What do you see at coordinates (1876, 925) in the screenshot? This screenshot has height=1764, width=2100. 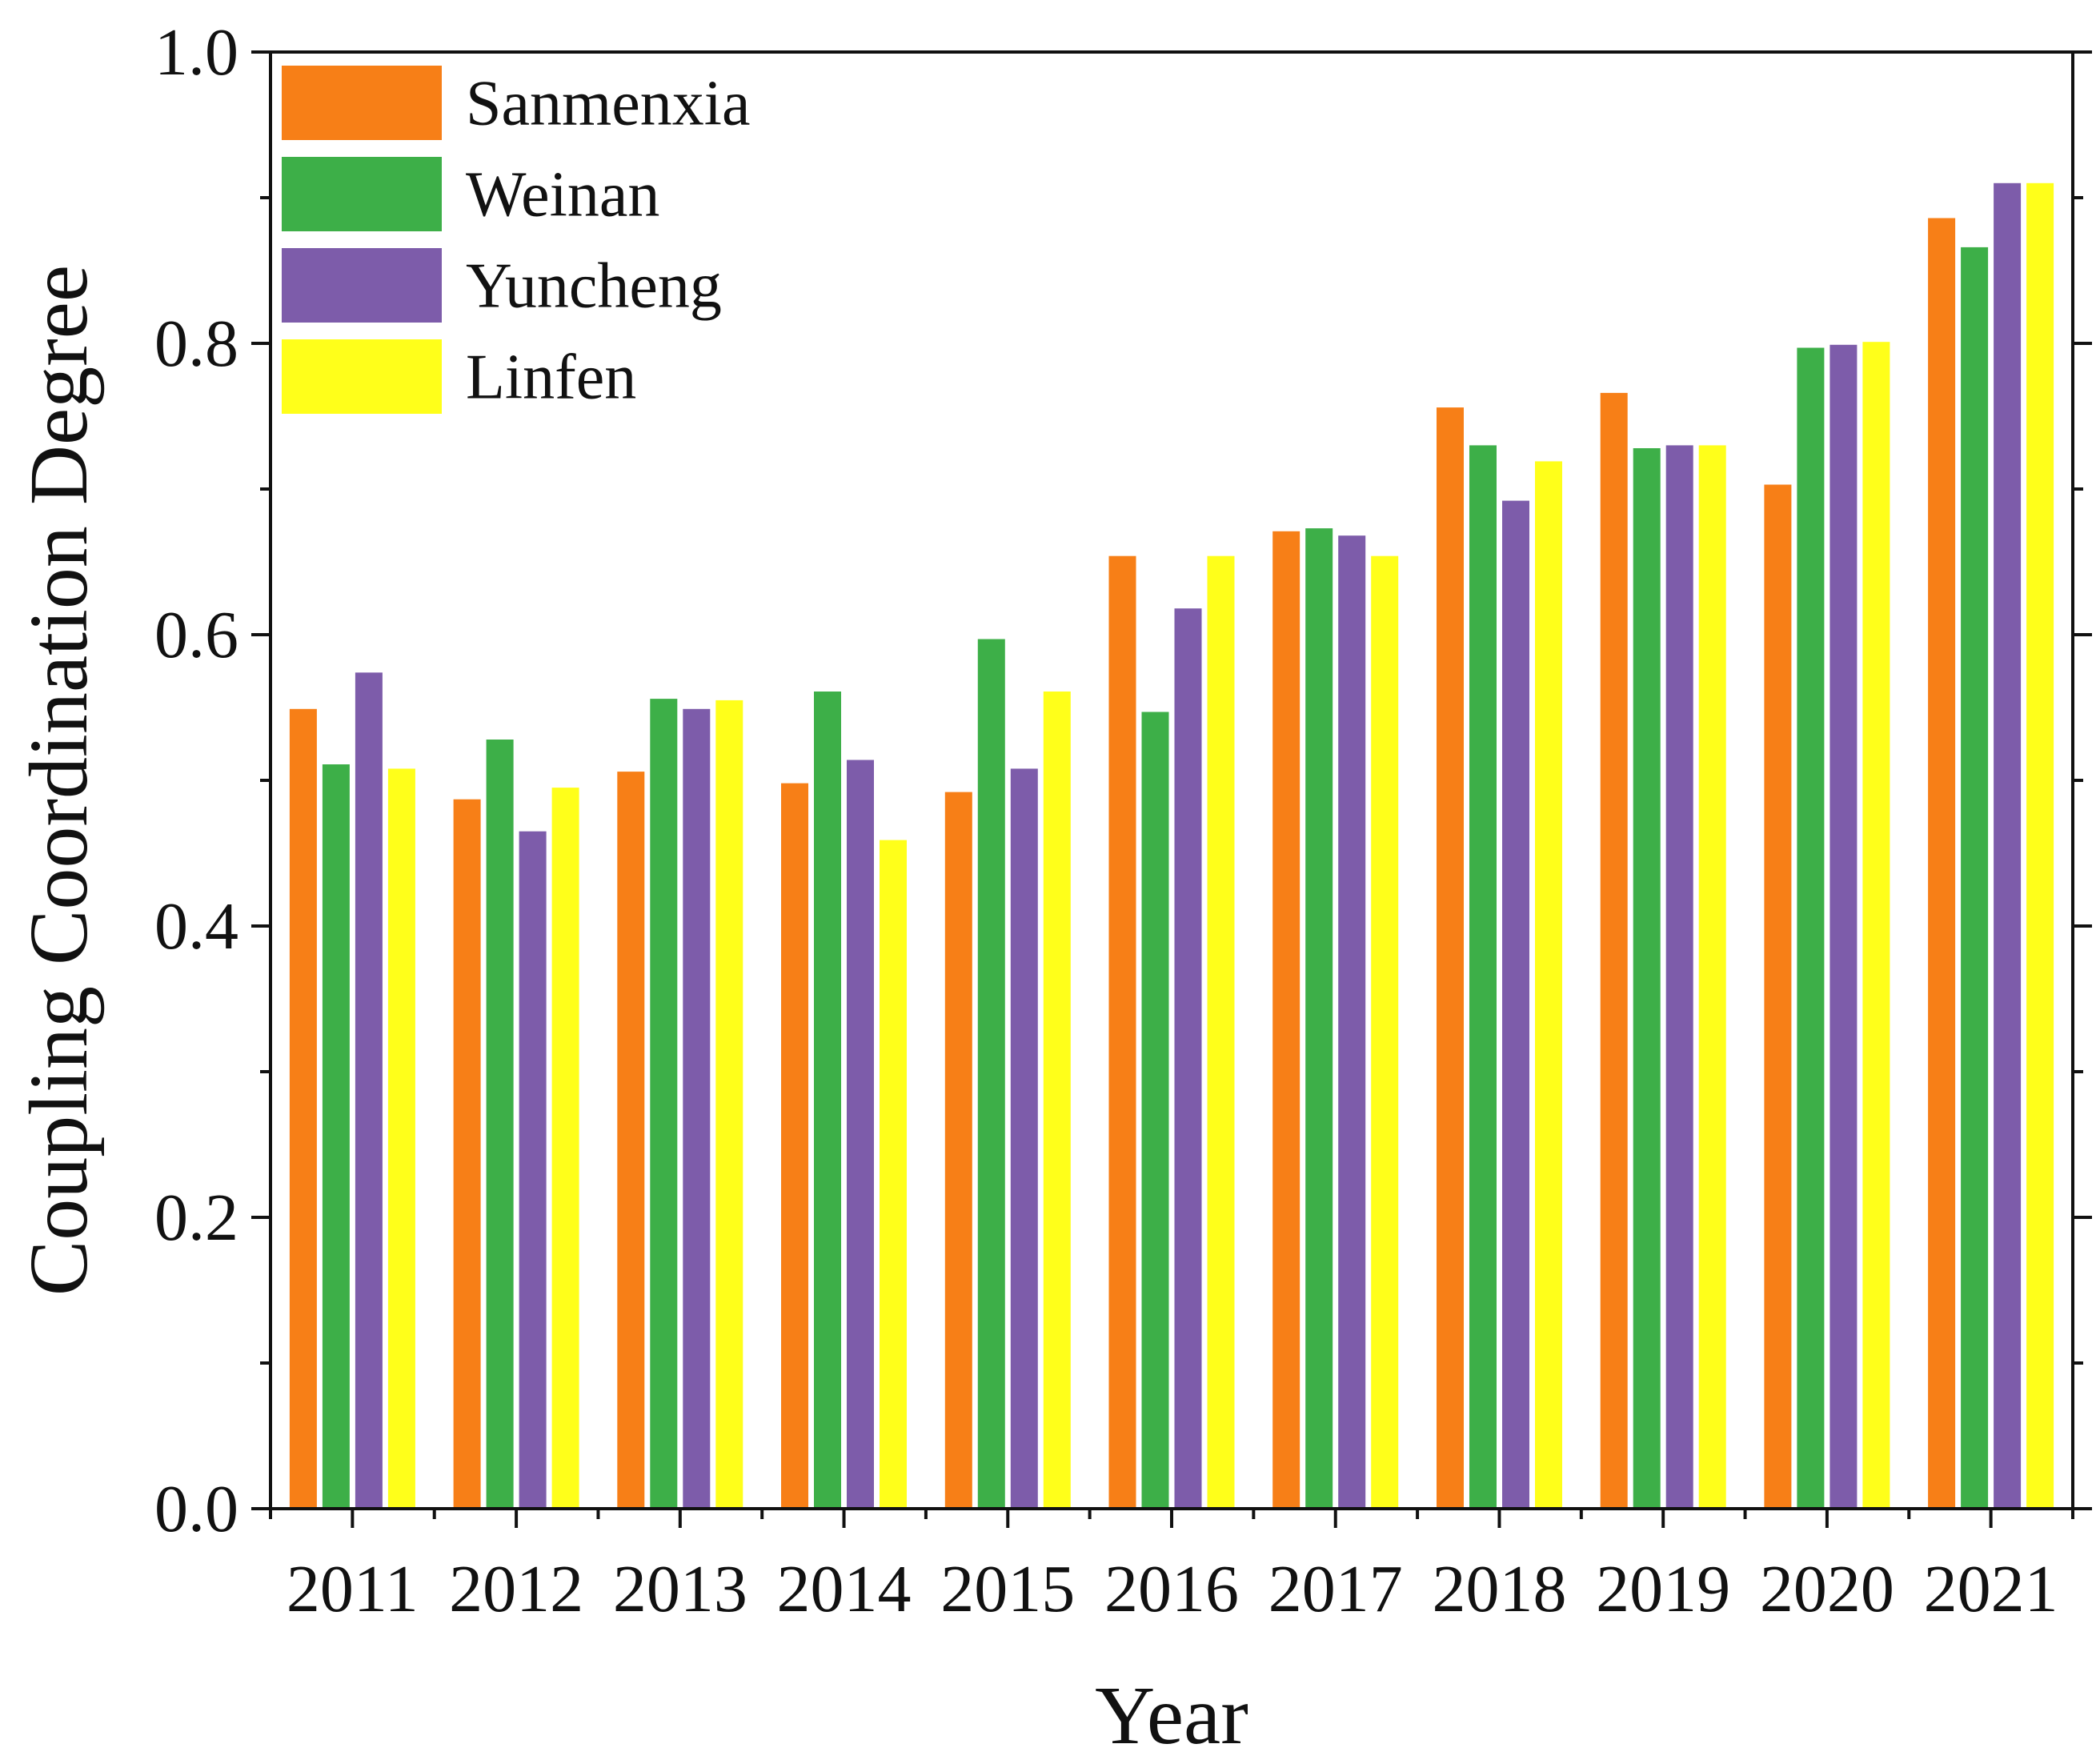 I see `bar-linfen-2020` at bounding box center [1876, 925].